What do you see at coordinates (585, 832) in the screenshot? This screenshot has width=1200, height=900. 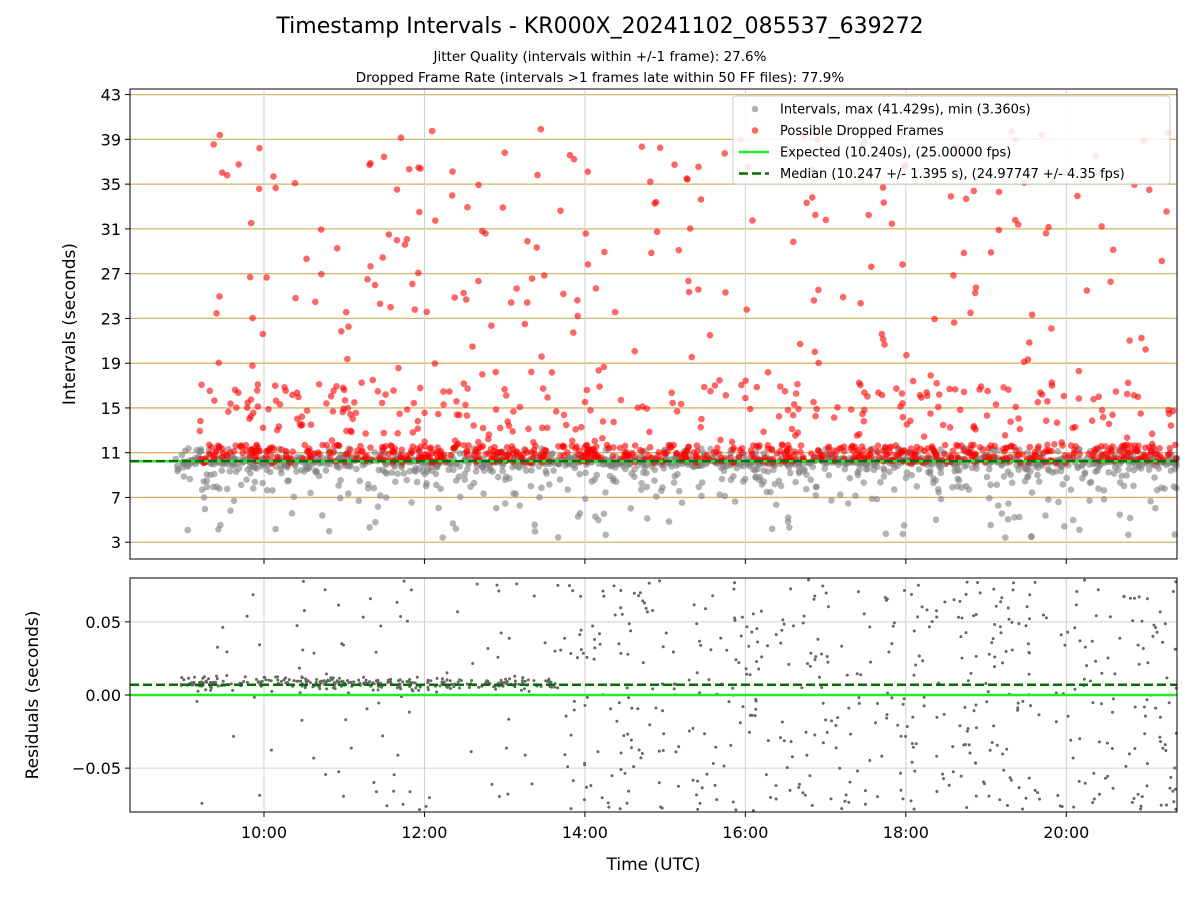 I see `time-xtick-label: 14:00` at bounding box center [585, 832].